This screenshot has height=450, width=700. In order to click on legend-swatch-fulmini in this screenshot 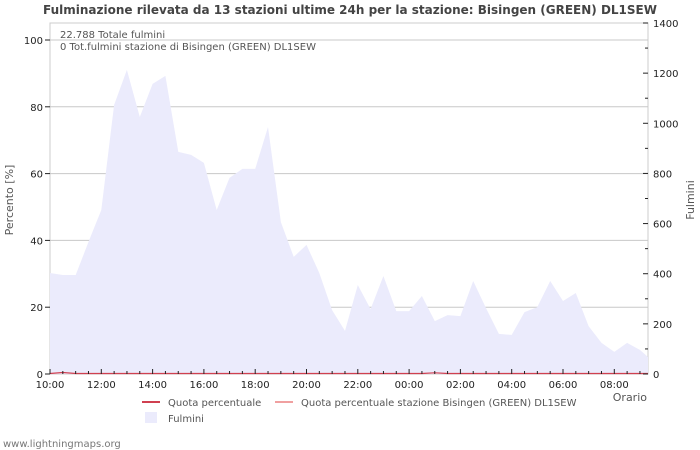, I will do `click(151, 417)`.